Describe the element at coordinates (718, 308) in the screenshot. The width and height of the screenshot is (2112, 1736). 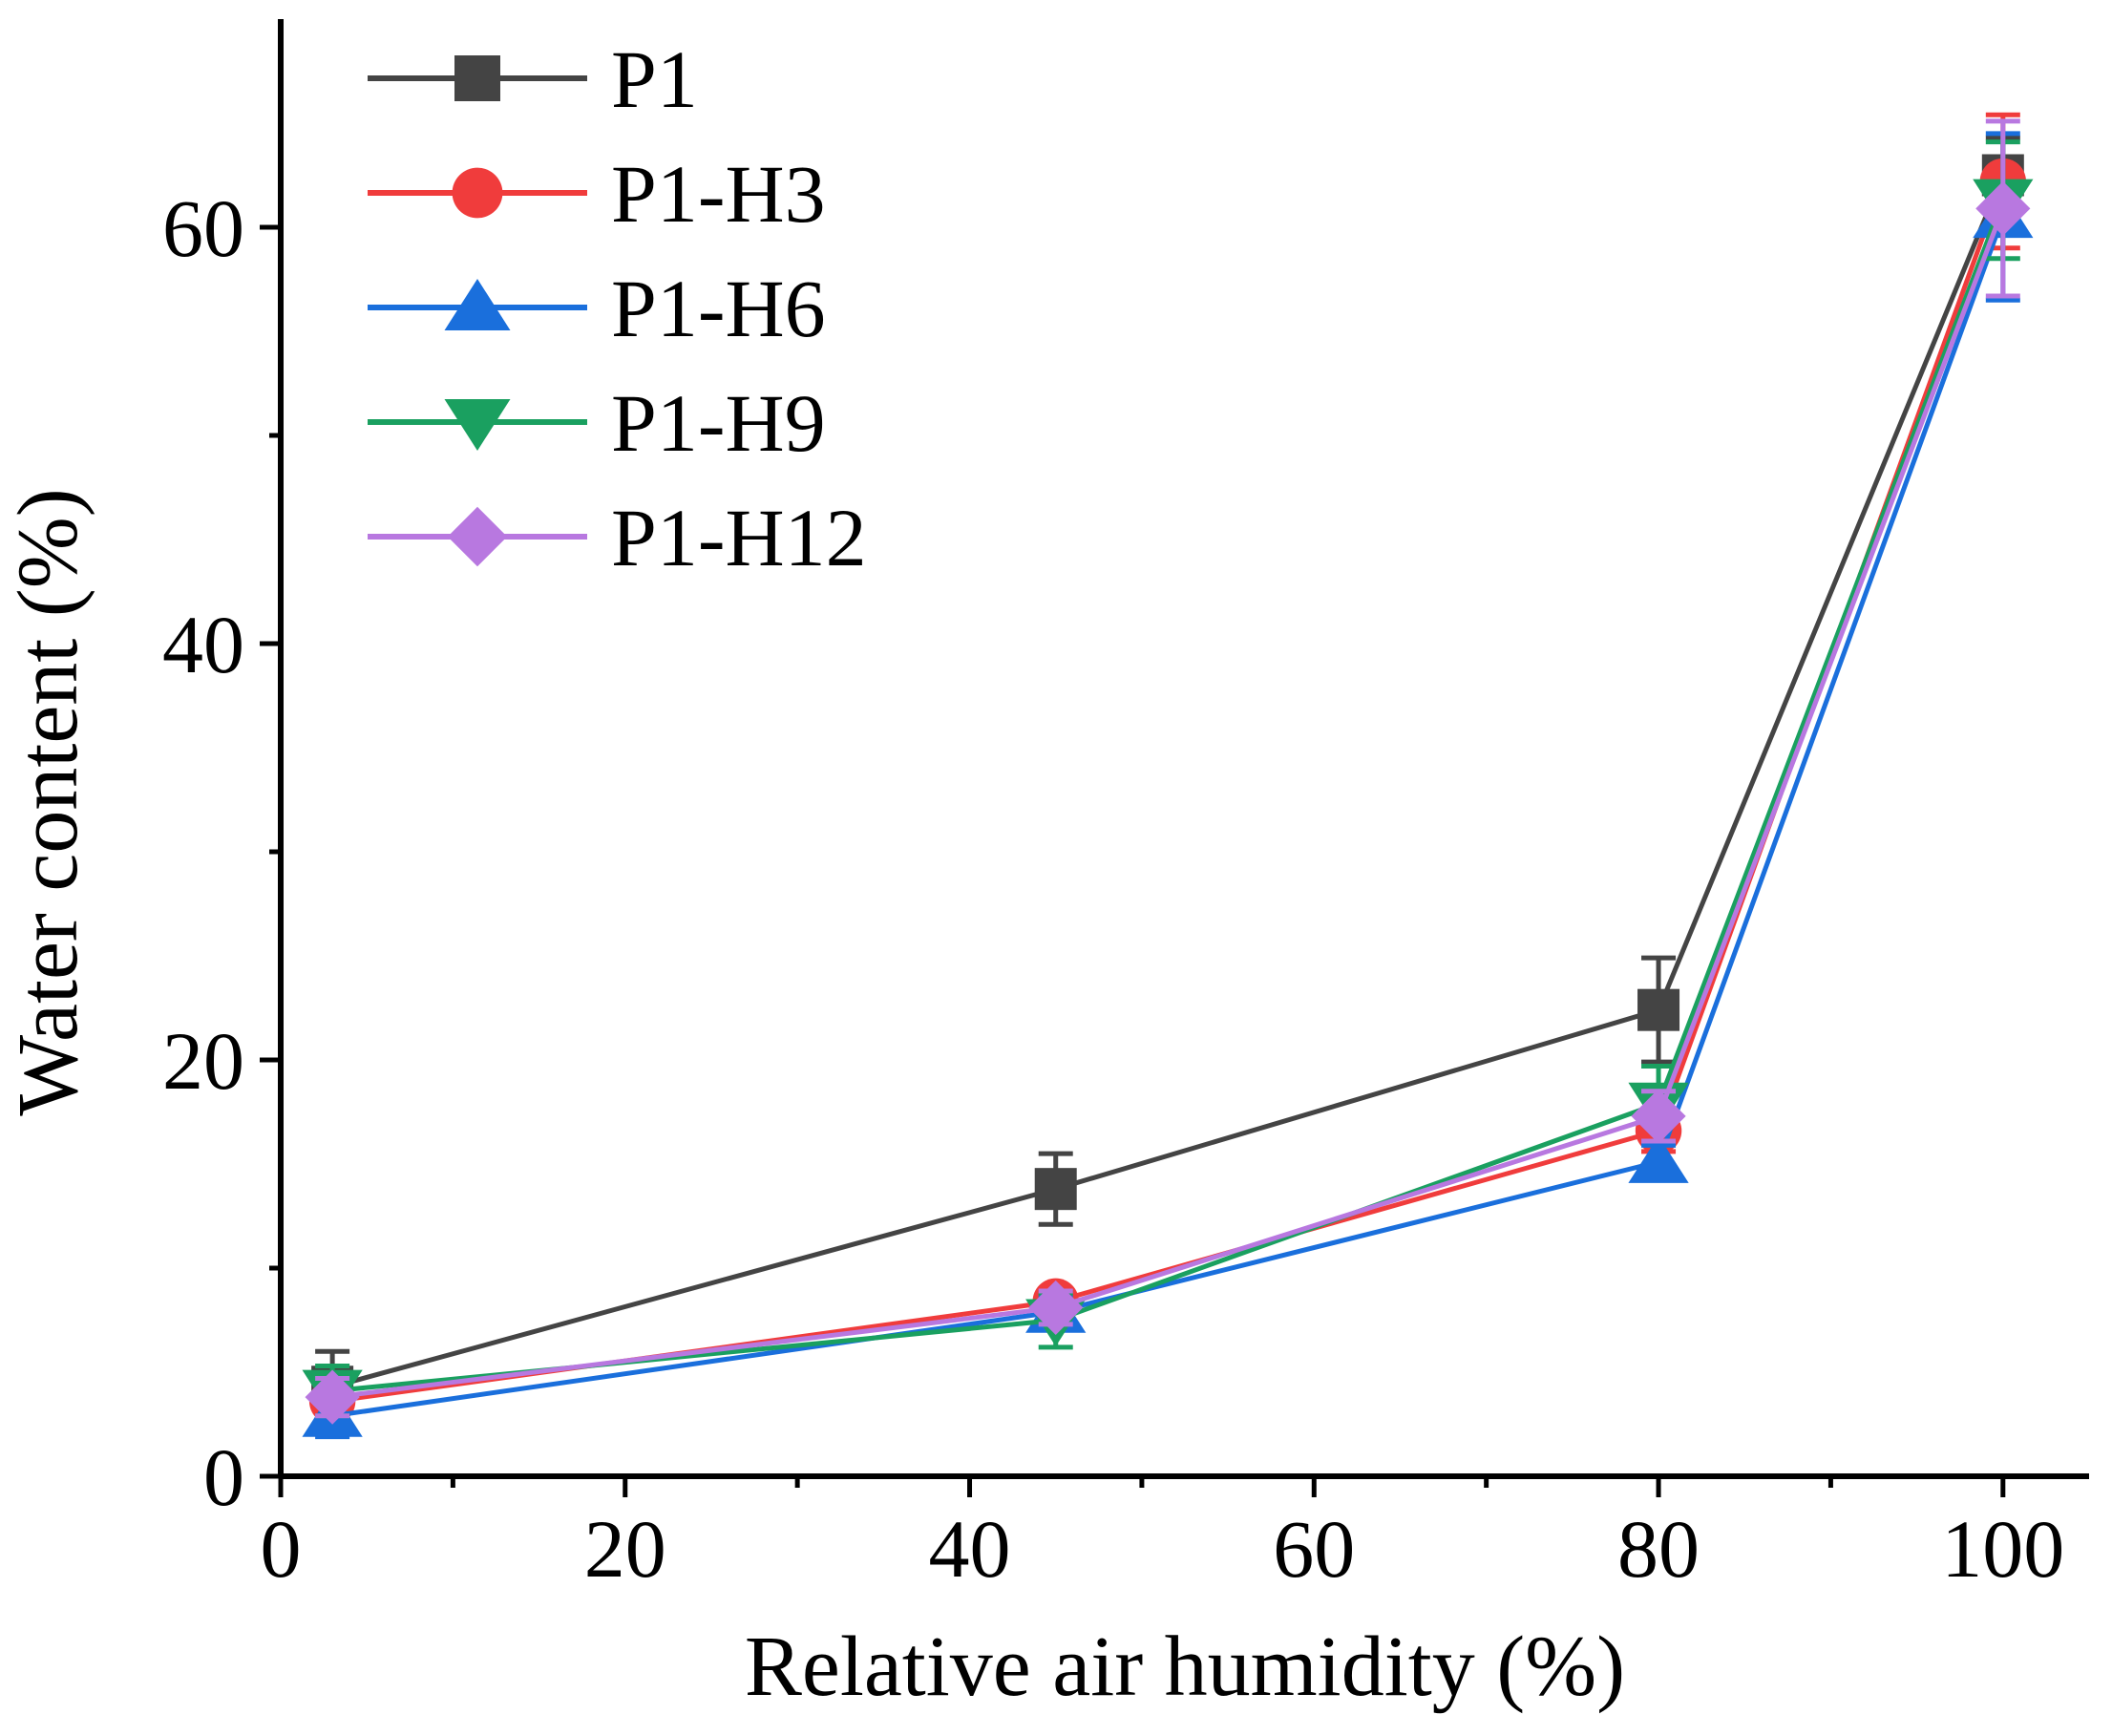
I see `legend-label: P1-H6` at that location.